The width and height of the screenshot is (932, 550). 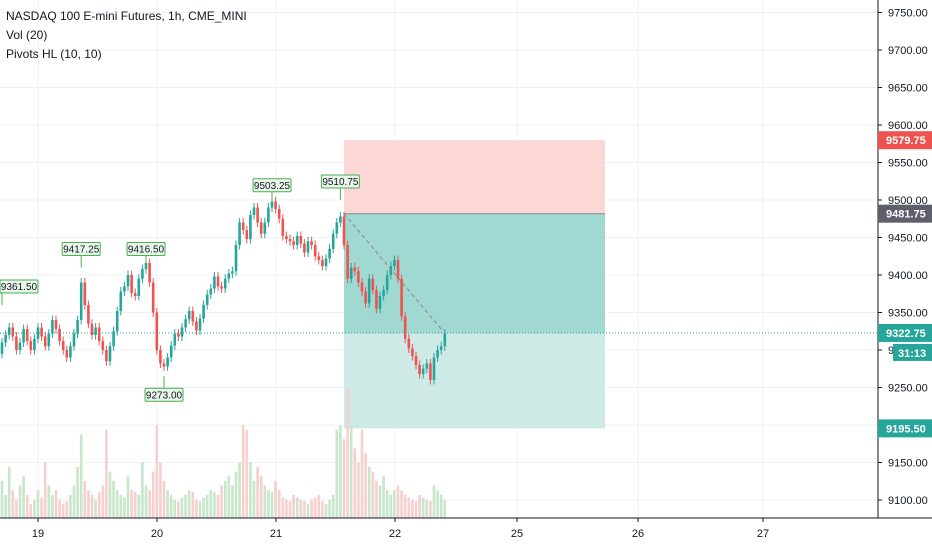 What do you see at coordinates (466, 533) in the screenshot?
I see `time-axis: 19 20 21 22 25 26 27` at bounding box center [466, 533].